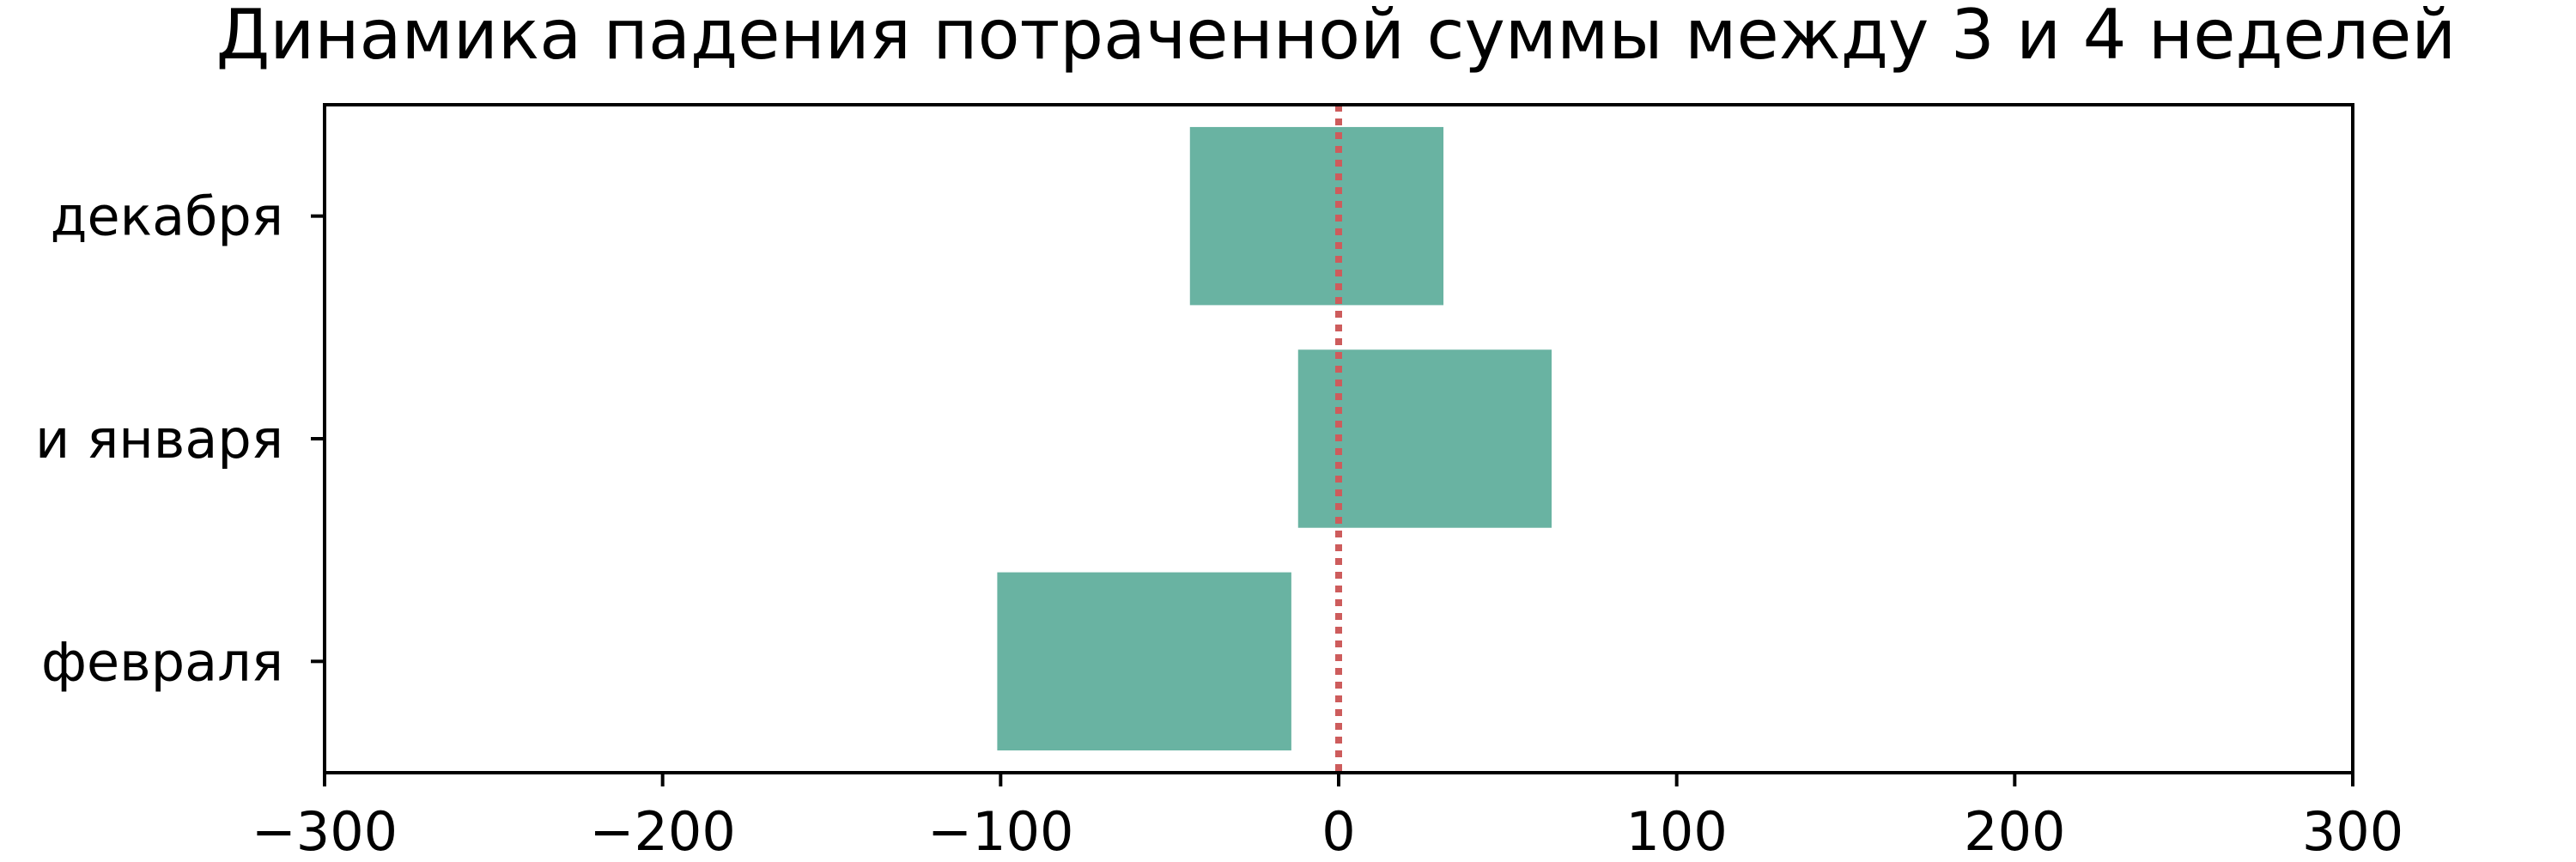 This screenshot has height=862, width=2576. What do you see at coordinates (663, 829) in the screenshot?
I see `x-tick-label: −200` at bounding box center [663, 829].